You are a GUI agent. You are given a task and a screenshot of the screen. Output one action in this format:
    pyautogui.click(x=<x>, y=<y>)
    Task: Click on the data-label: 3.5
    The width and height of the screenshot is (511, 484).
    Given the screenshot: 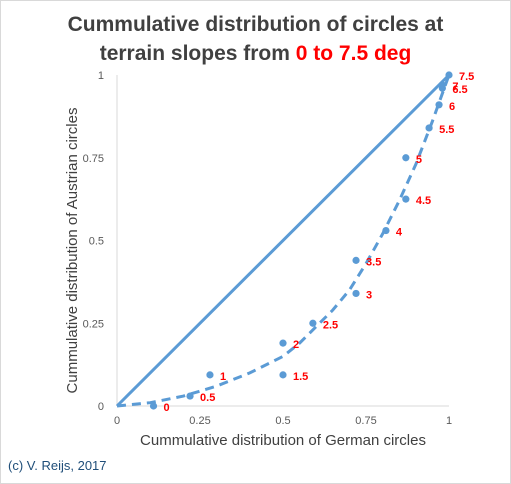 What is the action you would take?
    pyautogui.click(x=373, y=262)
    